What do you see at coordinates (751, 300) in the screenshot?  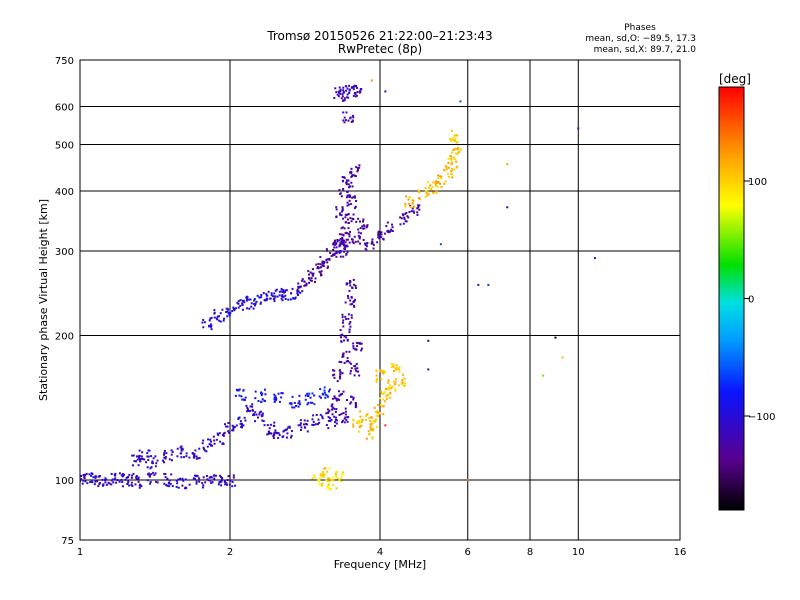 I see `colorbar-tick-label: 0` at bounding box center [751, 300].